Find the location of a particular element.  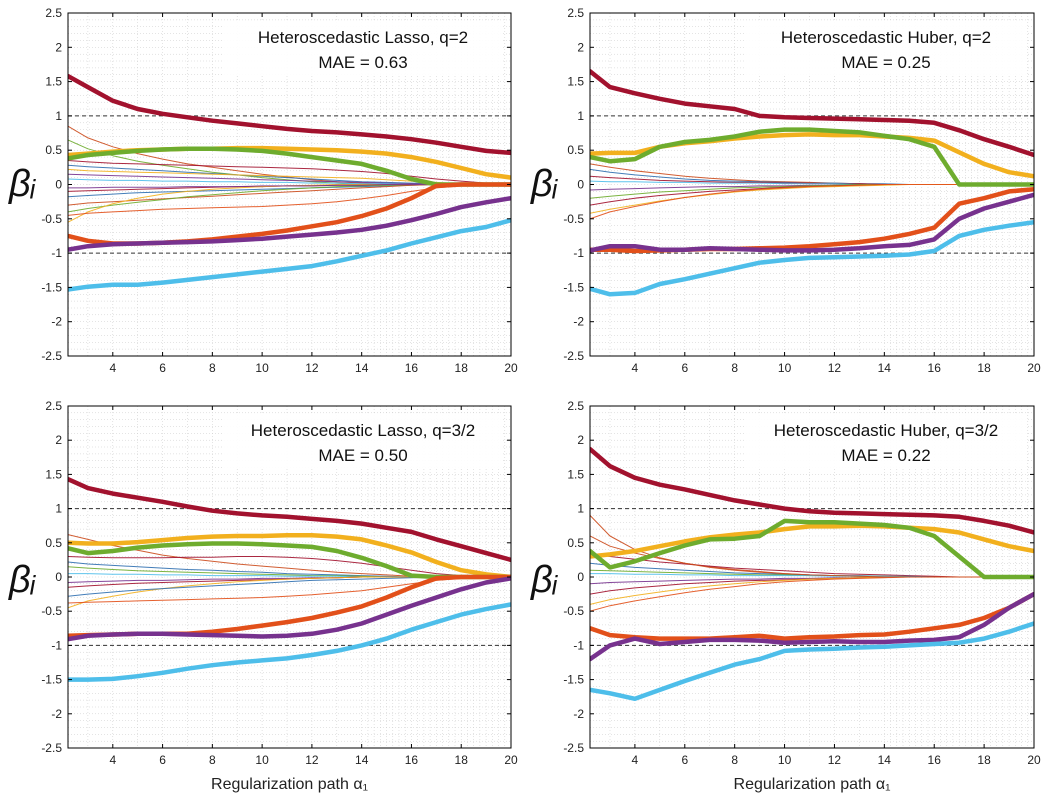

chart-subtitle: MAE = 0.22 is located at coordinates (885, 455).